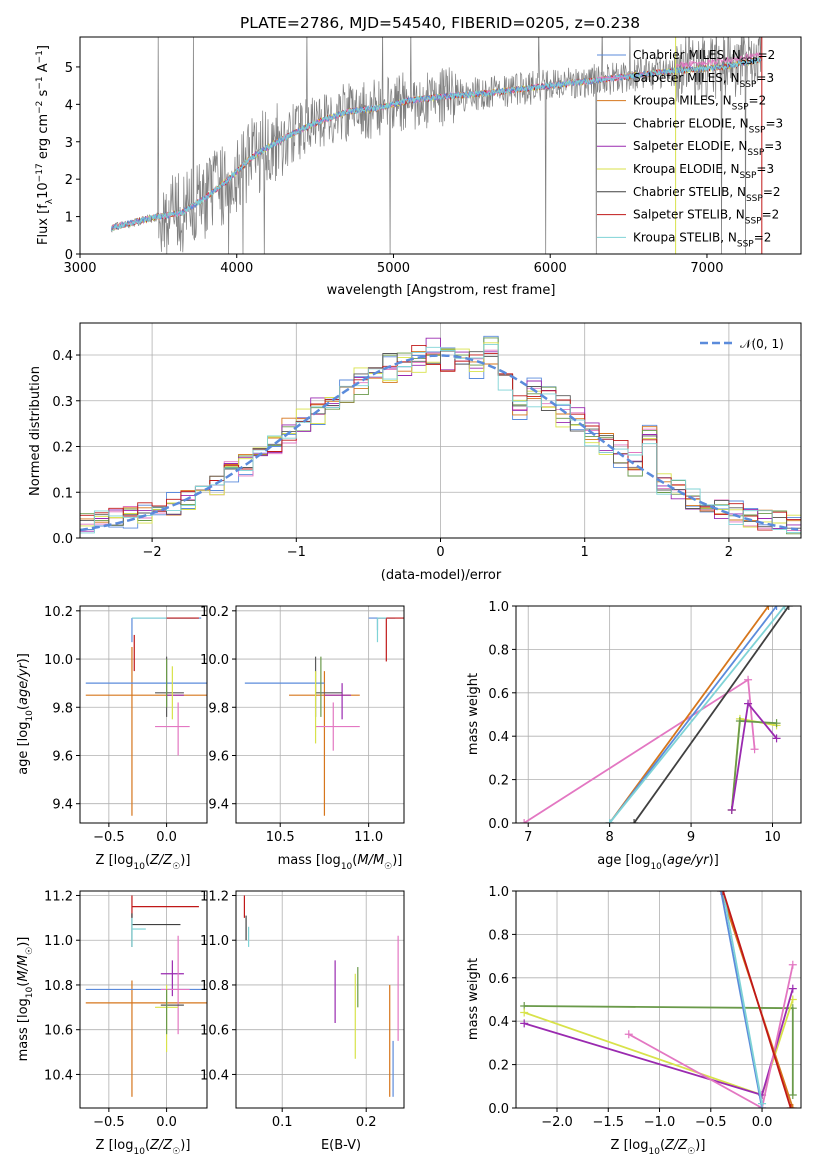 The image size is (819, 1170). I want to click on text-span: Salpeter MILES, N, so click(686, 78).